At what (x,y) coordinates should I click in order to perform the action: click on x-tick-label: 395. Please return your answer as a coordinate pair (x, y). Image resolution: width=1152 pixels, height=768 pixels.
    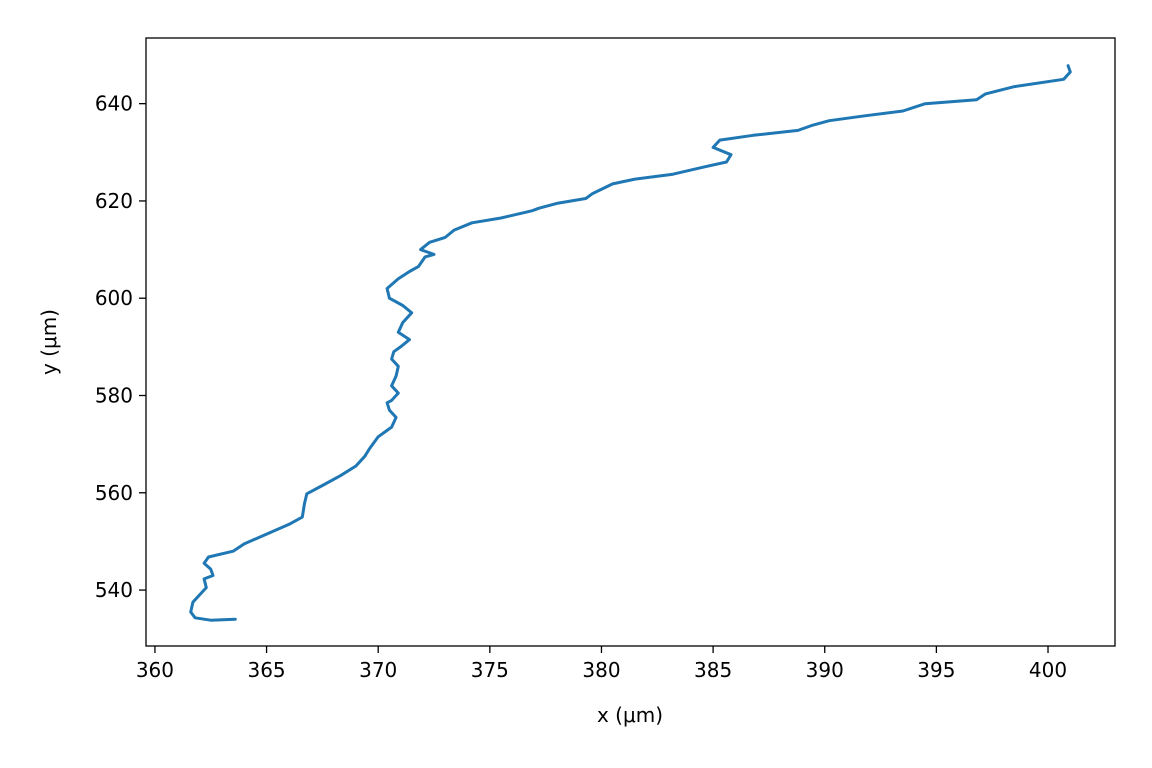
    Looking at the image, I should click on (936, 670).